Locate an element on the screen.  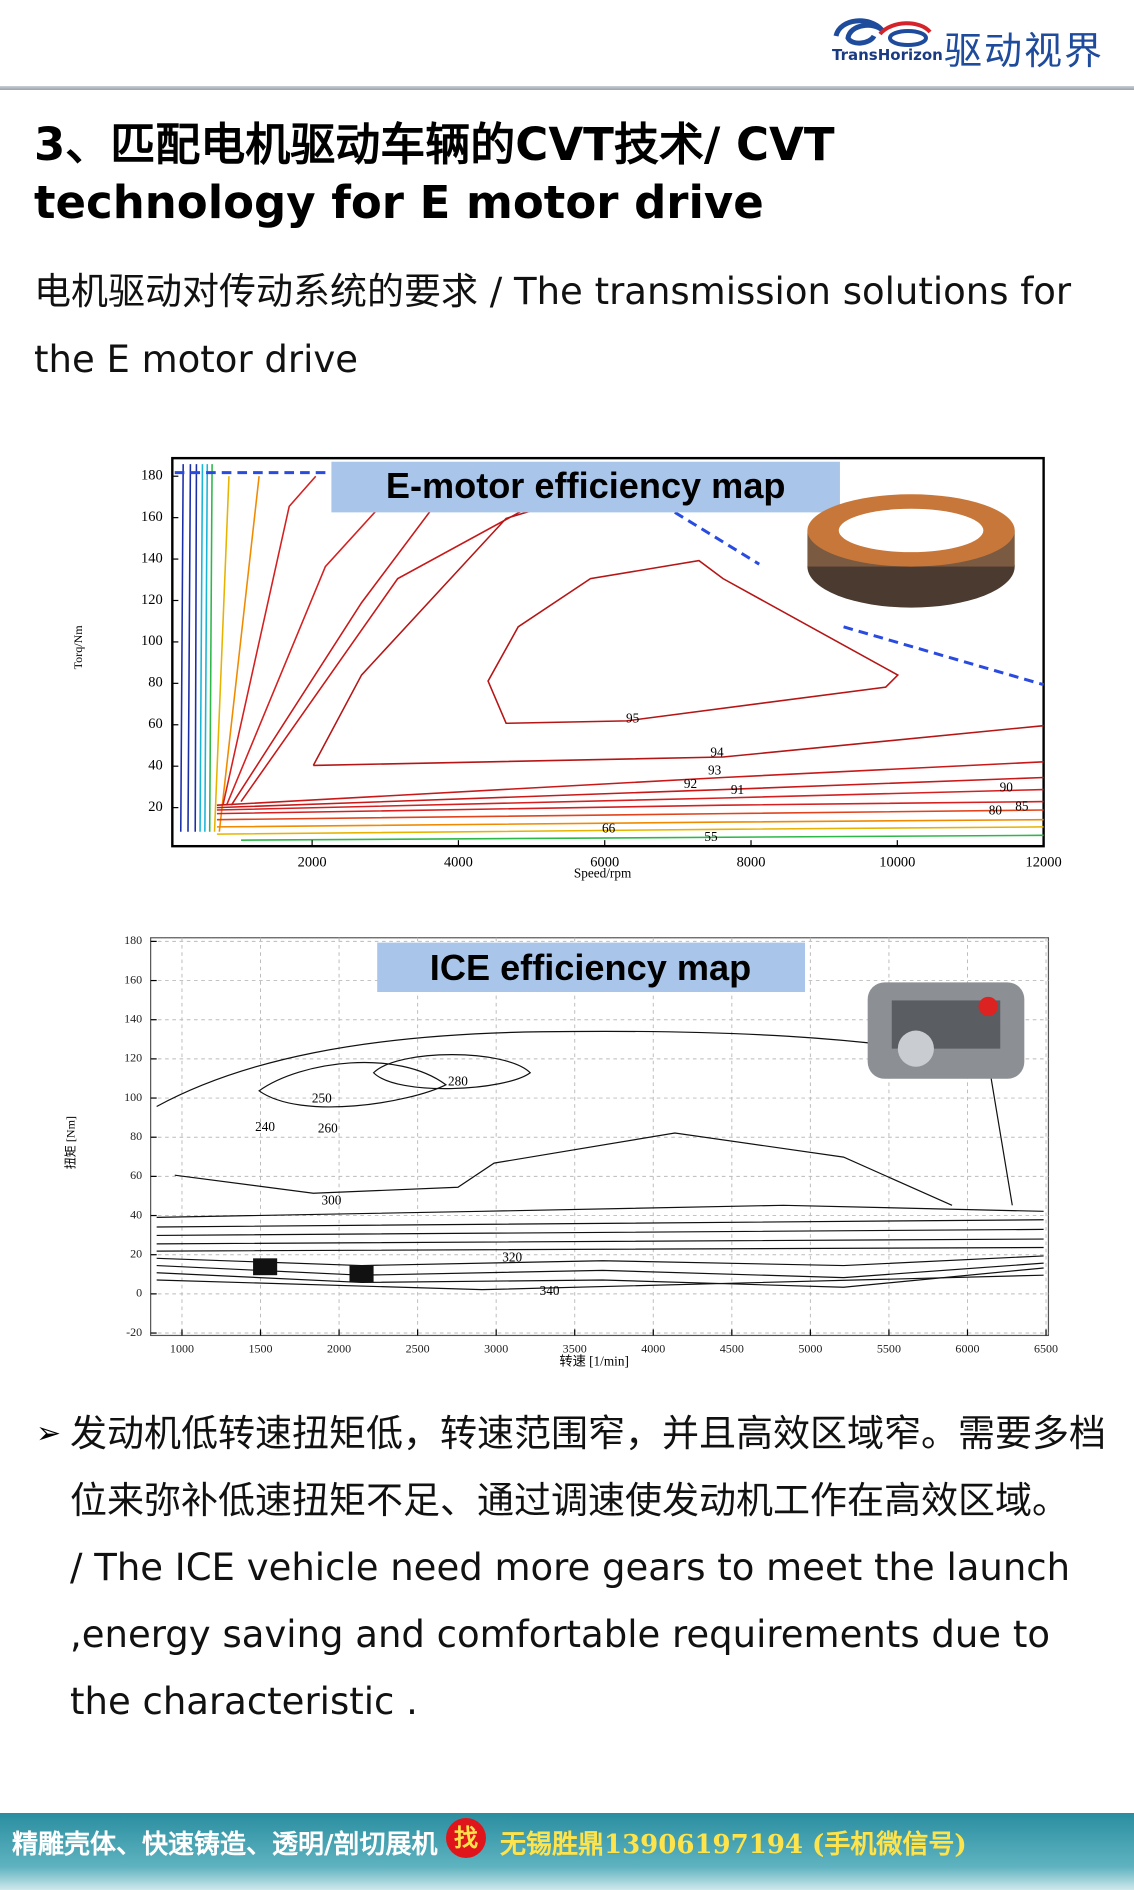
x-tick-label: 12000 is located at coordinates (1044, 862).